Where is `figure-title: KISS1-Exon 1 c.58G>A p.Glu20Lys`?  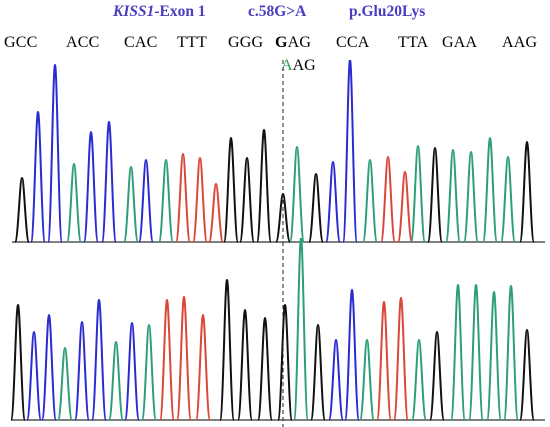
figure-title: KISS1-Exon 1 c.58G>A p.Glu20Lys is located at coordinates (275, 14).